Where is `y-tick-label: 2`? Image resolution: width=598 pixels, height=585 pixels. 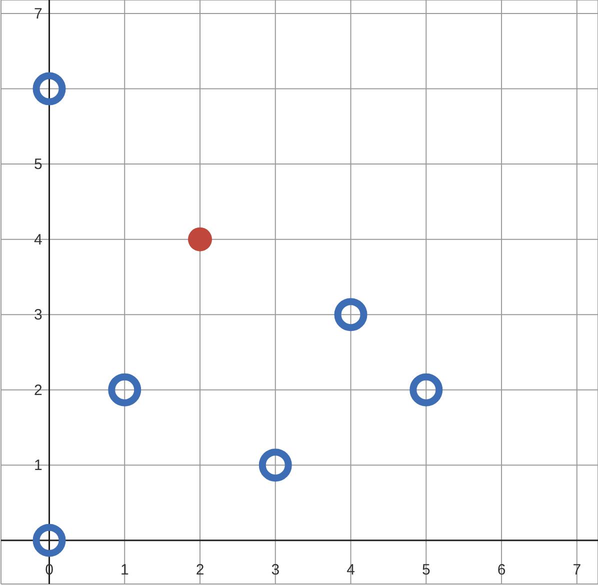 y-tick-label: 2 is located at coordinates (38, 390).